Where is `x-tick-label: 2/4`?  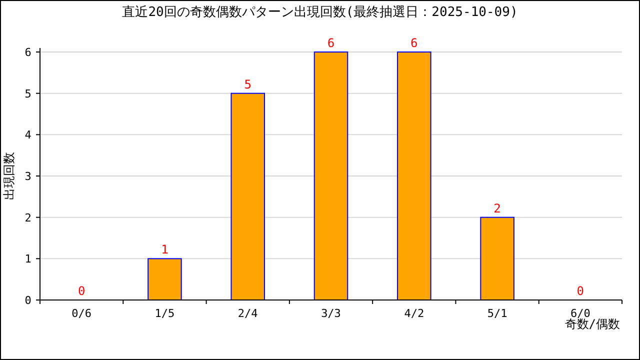 x-tick-label: 2/4 is located at coordinates (248, 313).